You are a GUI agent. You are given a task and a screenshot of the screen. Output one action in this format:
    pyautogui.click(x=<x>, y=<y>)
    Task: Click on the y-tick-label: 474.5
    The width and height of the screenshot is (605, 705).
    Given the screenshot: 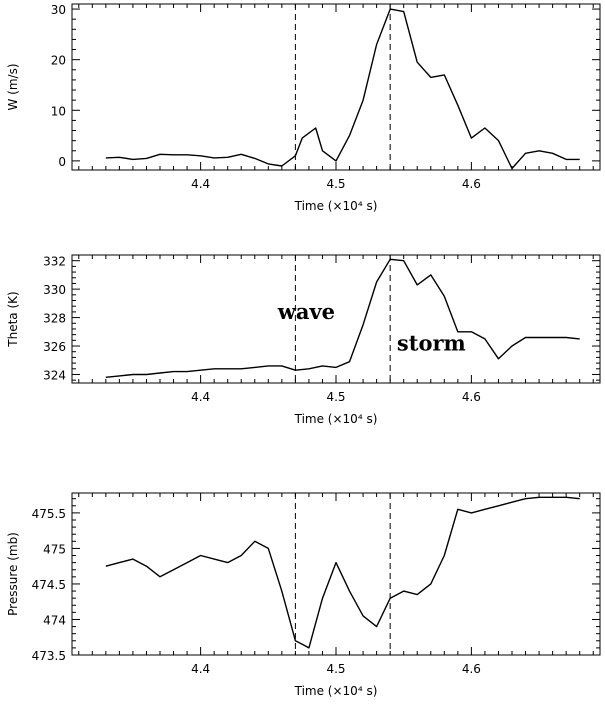 What is the action you would take?
    pyautogui.click(x=49, y=585)
    